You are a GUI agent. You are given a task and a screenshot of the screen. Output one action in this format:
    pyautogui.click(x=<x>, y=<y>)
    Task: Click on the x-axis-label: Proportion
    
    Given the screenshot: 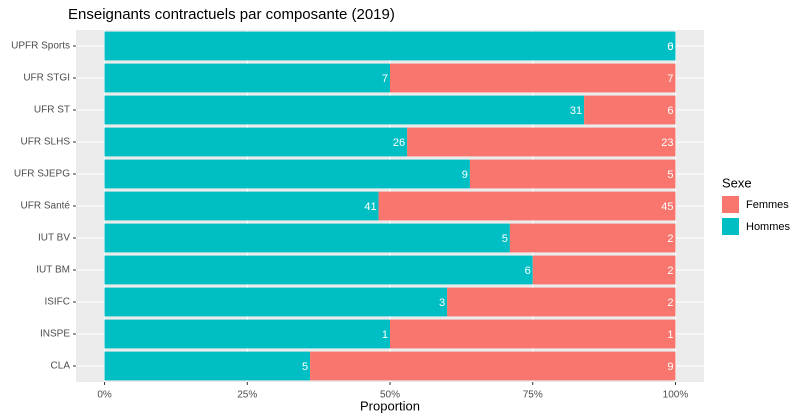 What is the action you would take?
    pyautogui.click(x=390, y=405)
    